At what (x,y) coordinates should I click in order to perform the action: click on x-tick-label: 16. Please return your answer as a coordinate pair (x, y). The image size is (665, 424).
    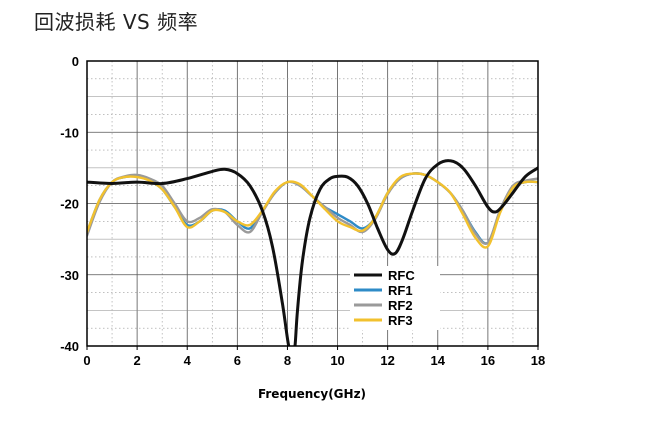
    Looking at the image, I should click on (488, 360).